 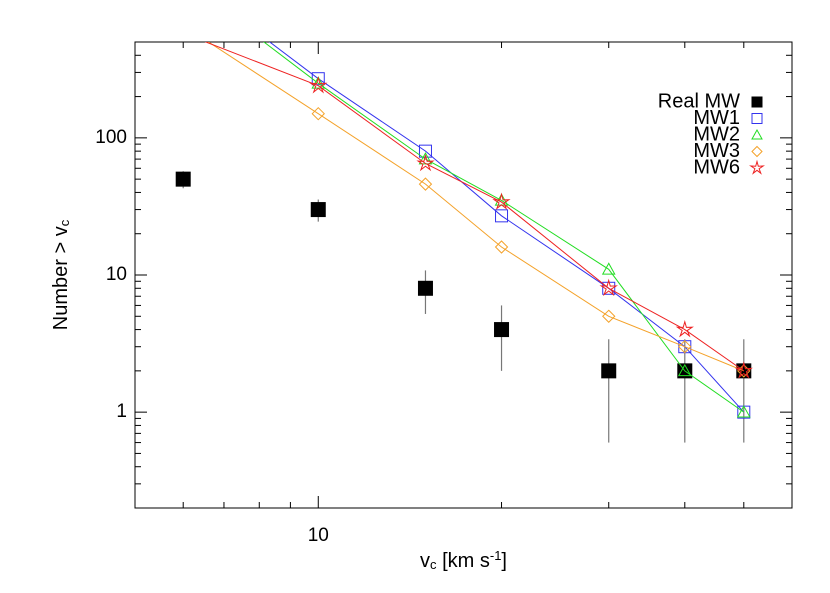 What do you see at coordinates (716, 151) in the screenshot?
I see `legend-label: MW3` at bounding box center [716, 151].